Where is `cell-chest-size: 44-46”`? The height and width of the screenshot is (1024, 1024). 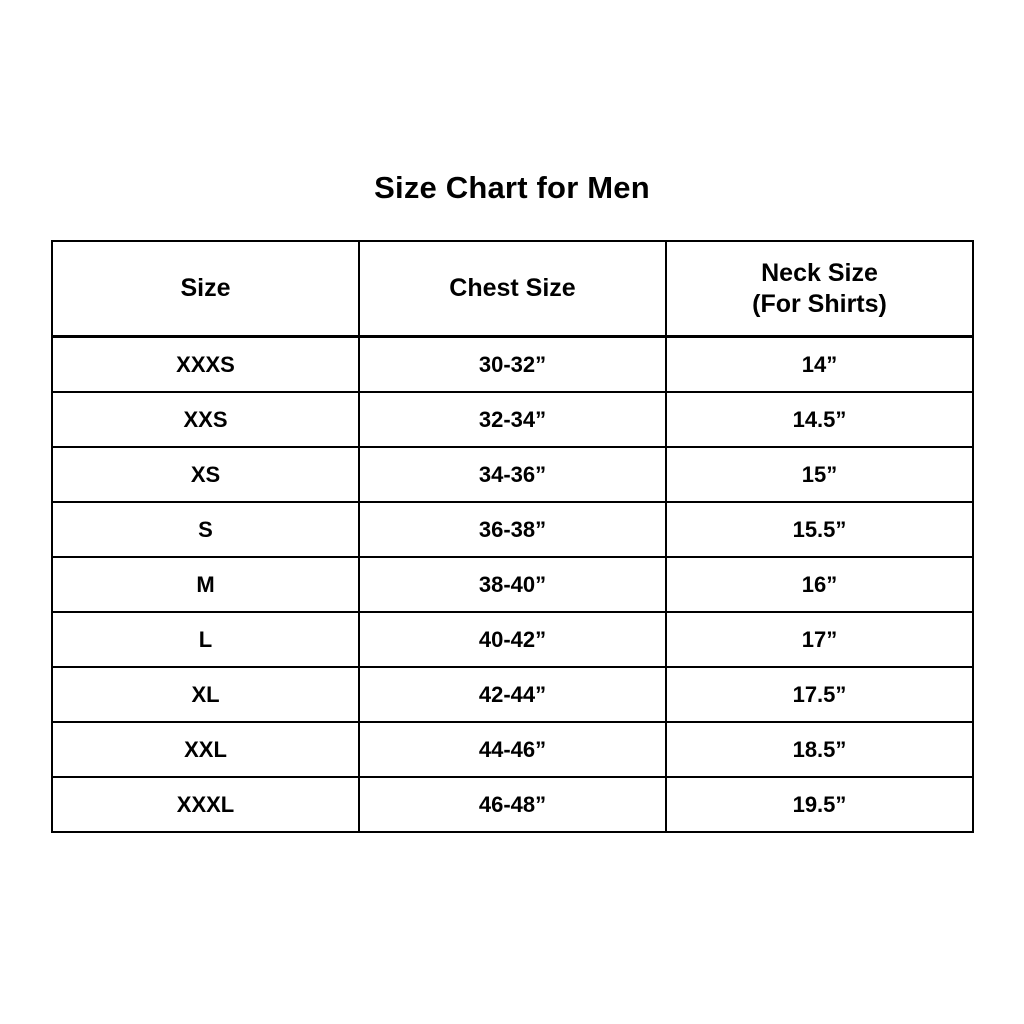 cell-chest-size: 44-46” is located at coordinates (512, 749).